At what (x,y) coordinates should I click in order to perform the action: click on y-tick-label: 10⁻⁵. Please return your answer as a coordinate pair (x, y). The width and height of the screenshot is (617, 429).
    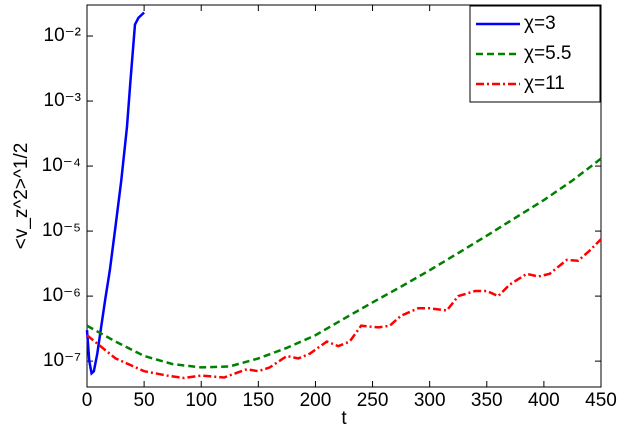
    Looking at the image, I should click on (61, 230).